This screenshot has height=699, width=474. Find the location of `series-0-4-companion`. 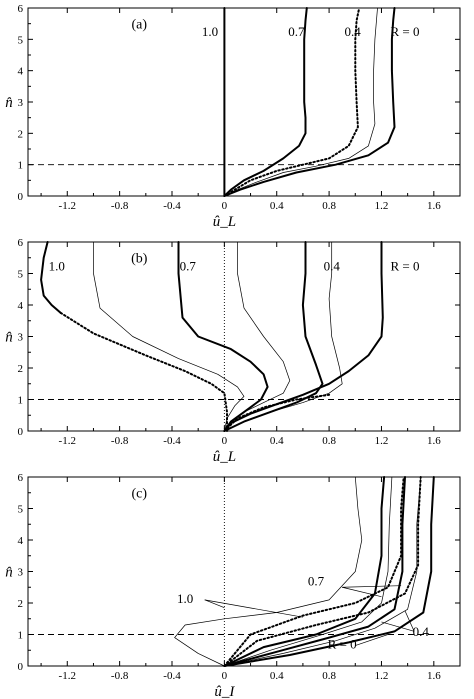

series-0-4-companion is located at coordinates (301, 102).